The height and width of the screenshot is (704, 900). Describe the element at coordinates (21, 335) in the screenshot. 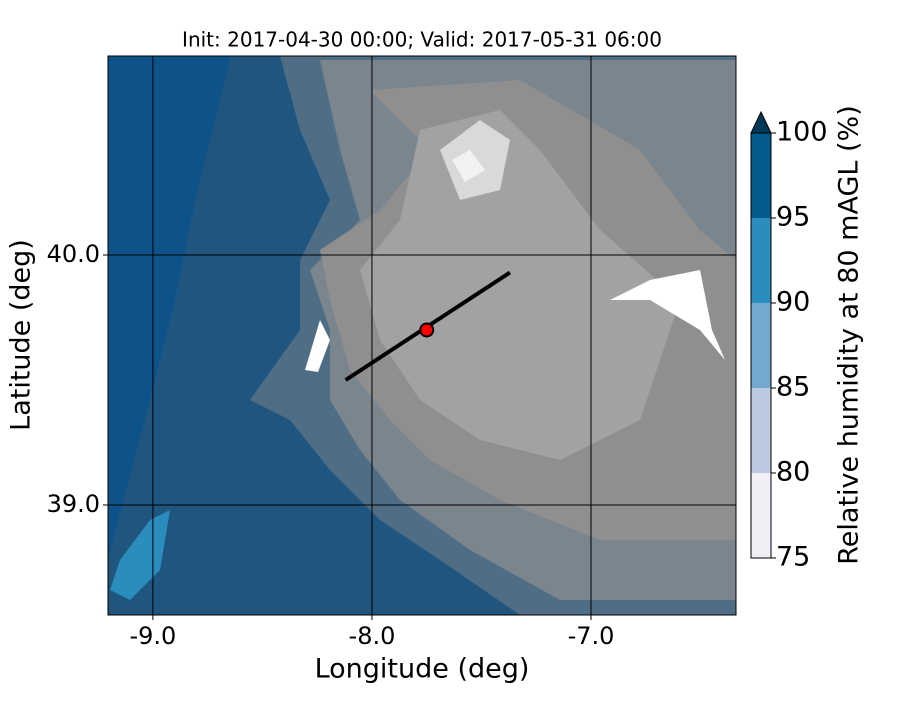

I see `y-axis-label: Latitude (deg)` at that location.